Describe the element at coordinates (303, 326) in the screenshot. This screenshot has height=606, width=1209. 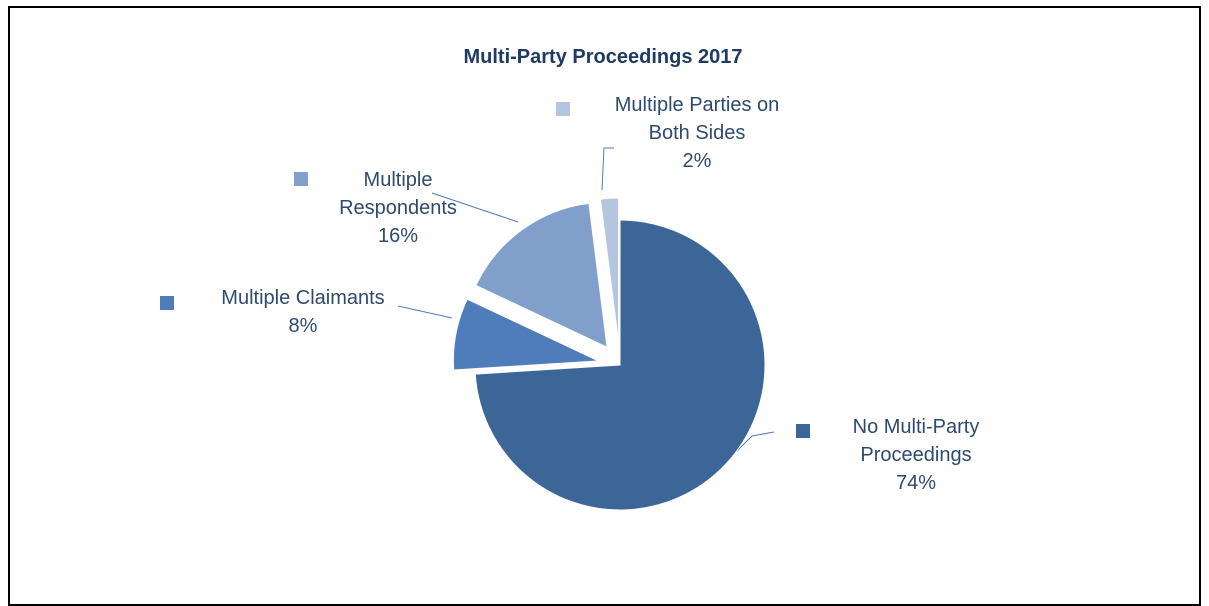
I see `data-label: 8%` at that location.